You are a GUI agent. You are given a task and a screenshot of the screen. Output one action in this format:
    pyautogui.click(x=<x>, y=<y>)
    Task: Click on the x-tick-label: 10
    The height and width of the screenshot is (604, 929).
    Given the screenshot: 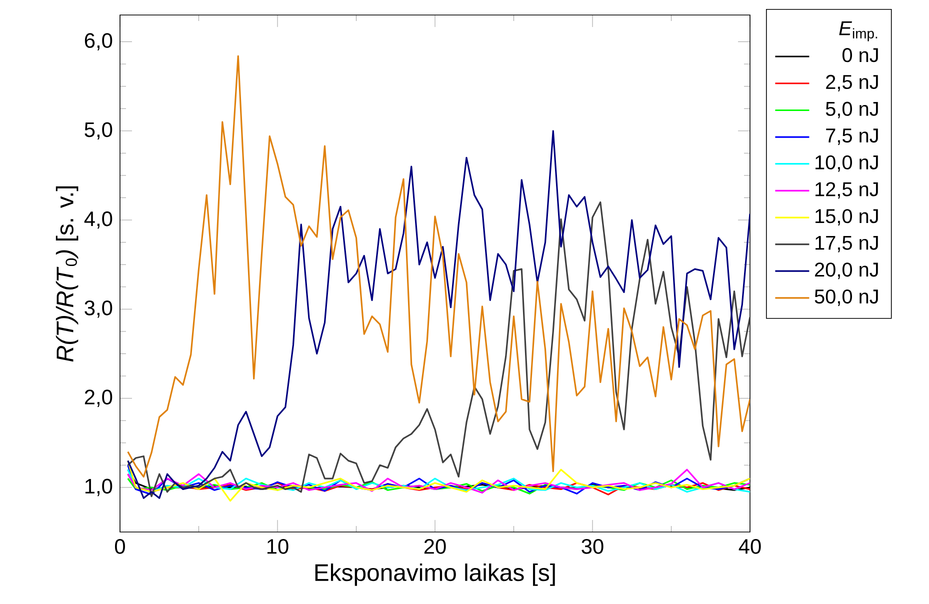 What is the action you would take?
    pyautogui.click(x=277, y=546)
    